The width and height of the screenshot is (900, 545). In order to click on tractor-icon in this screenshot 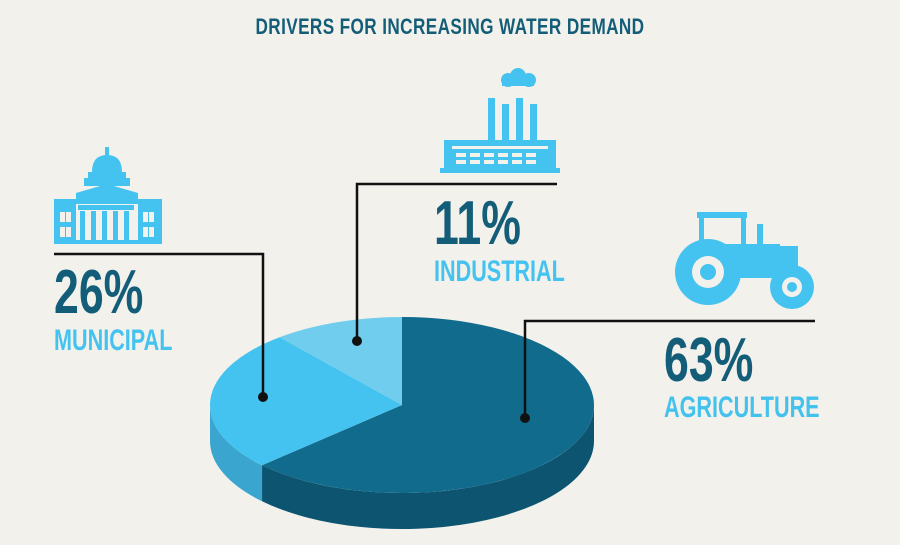, I will do `click(744, 260)`.